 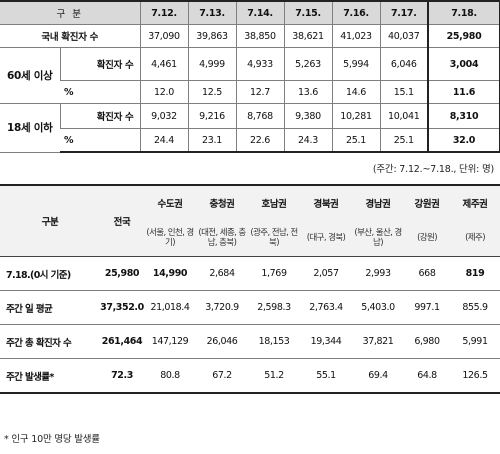 I want to click on nationwide-value: 25,980, so click(x=122, y=273).